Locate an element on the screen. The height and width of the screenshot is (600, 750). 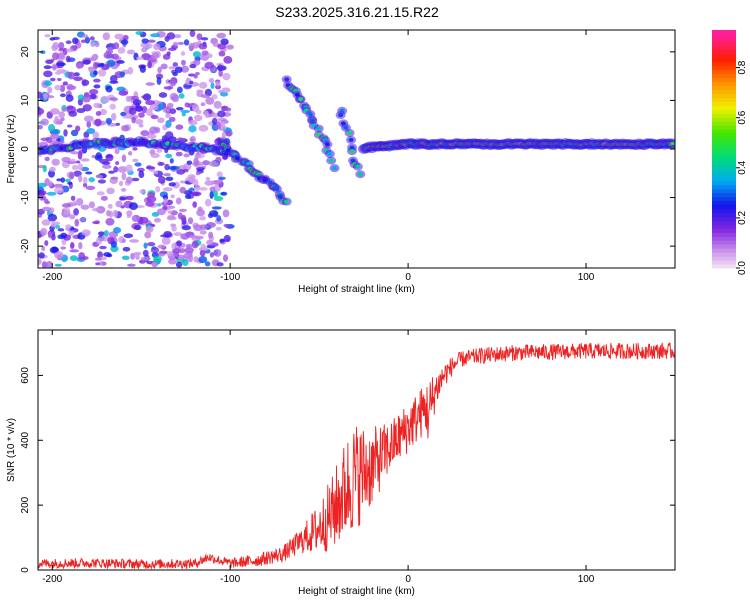
descending-branch-mark is located at coordinates (237, 158).